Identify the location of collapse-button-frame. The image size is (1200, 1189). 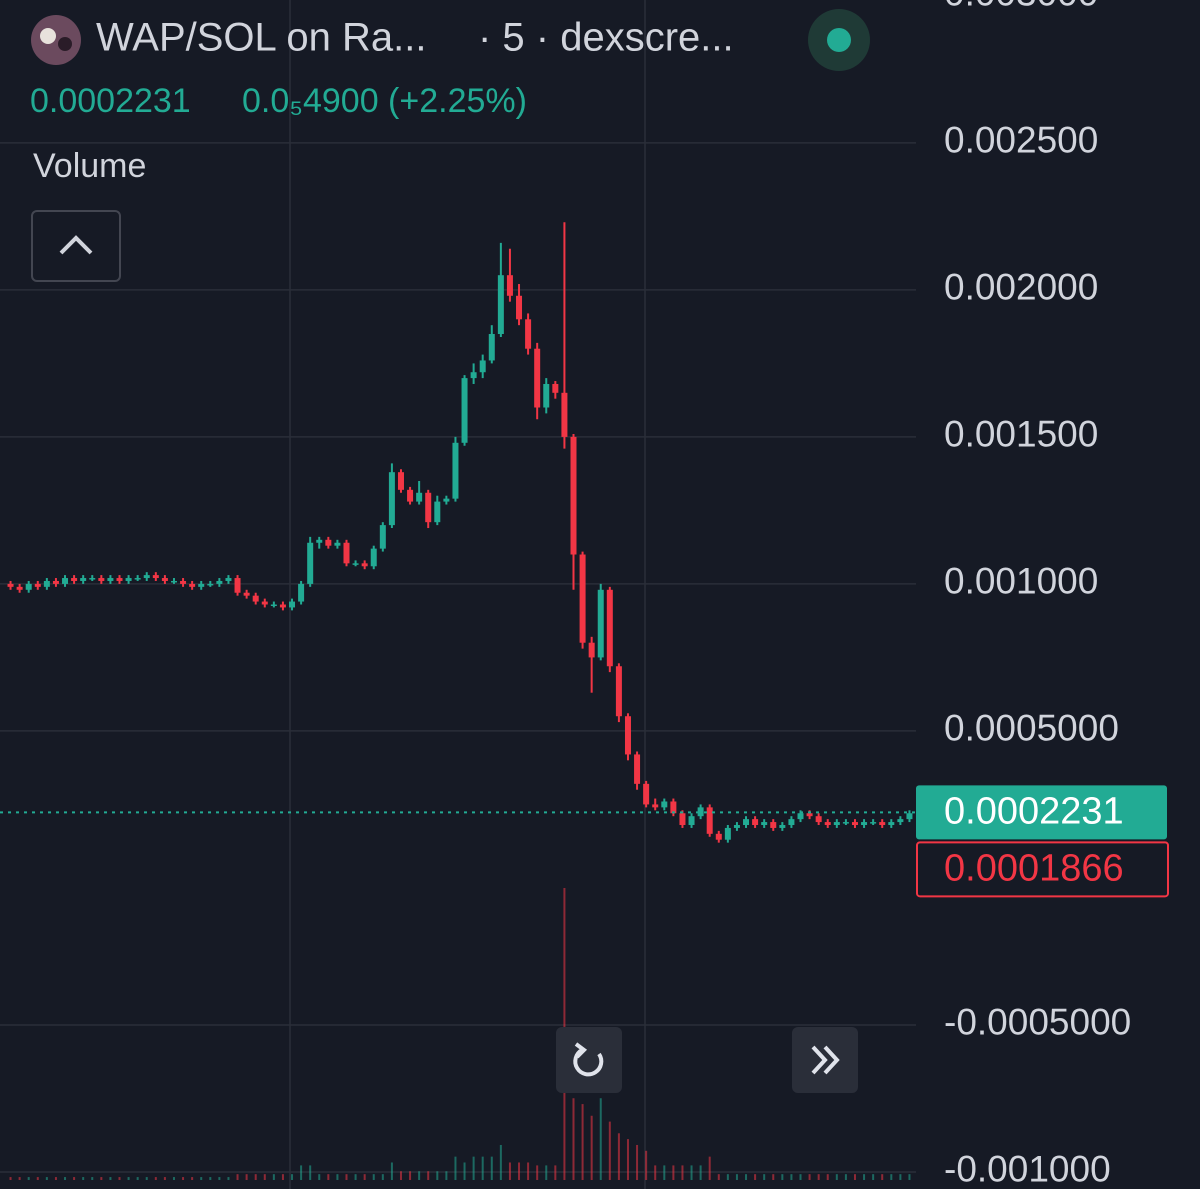
(76, 246).